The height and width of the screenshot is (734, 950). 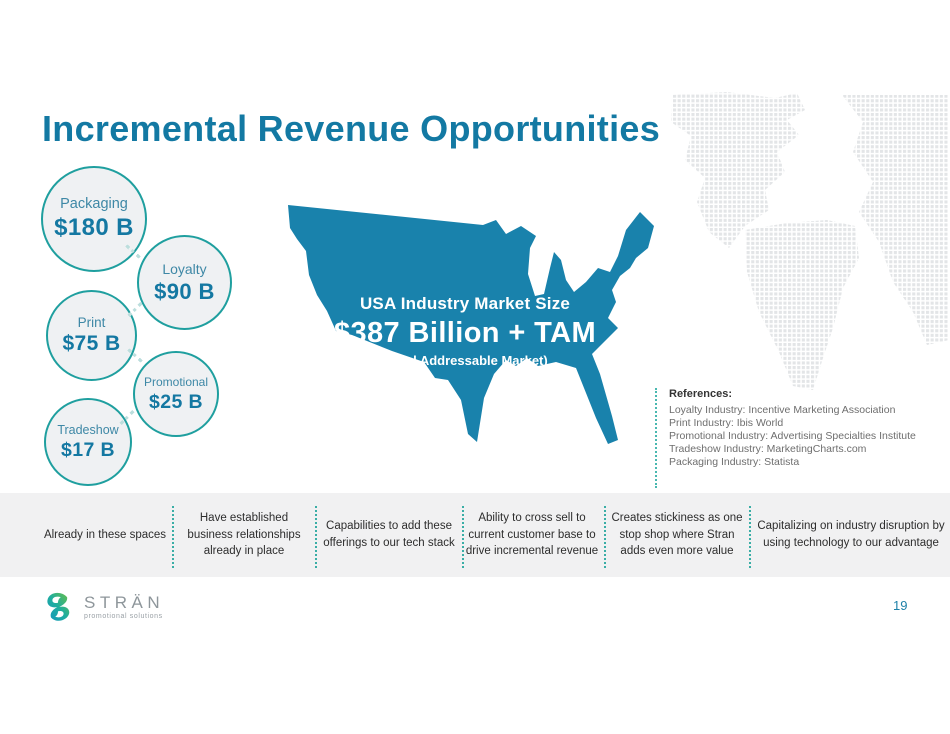 I want to click on reference-item: Packaging Industry: Statista, so click(x=734, y=462).